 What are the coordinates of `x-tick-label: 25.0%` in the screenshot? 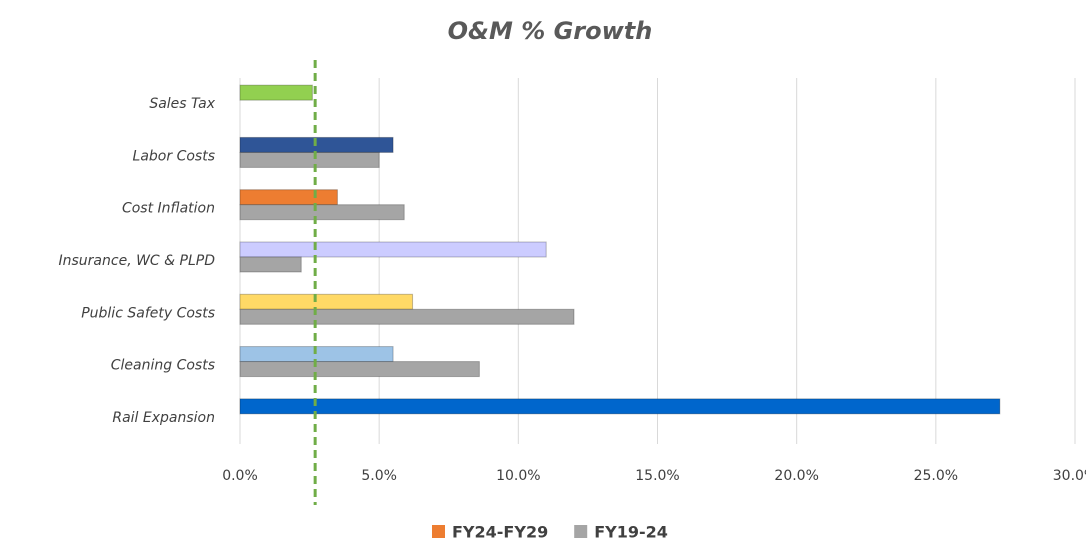 It's located at (936, 476).